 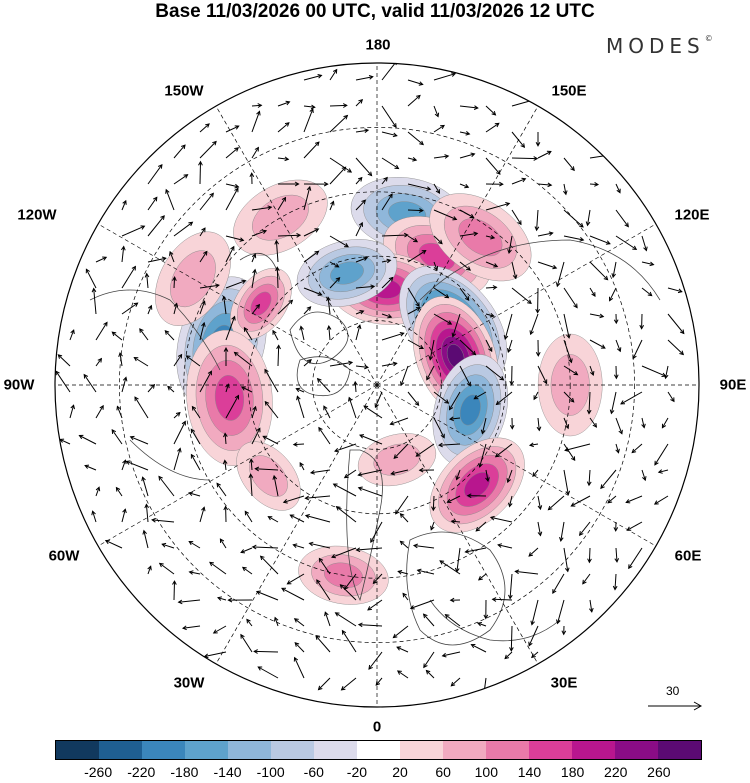 What do you see at coordinates (659, 46) in the screenshot?
I see `brand-logo: MODES©` at bounding box center [659, 46].